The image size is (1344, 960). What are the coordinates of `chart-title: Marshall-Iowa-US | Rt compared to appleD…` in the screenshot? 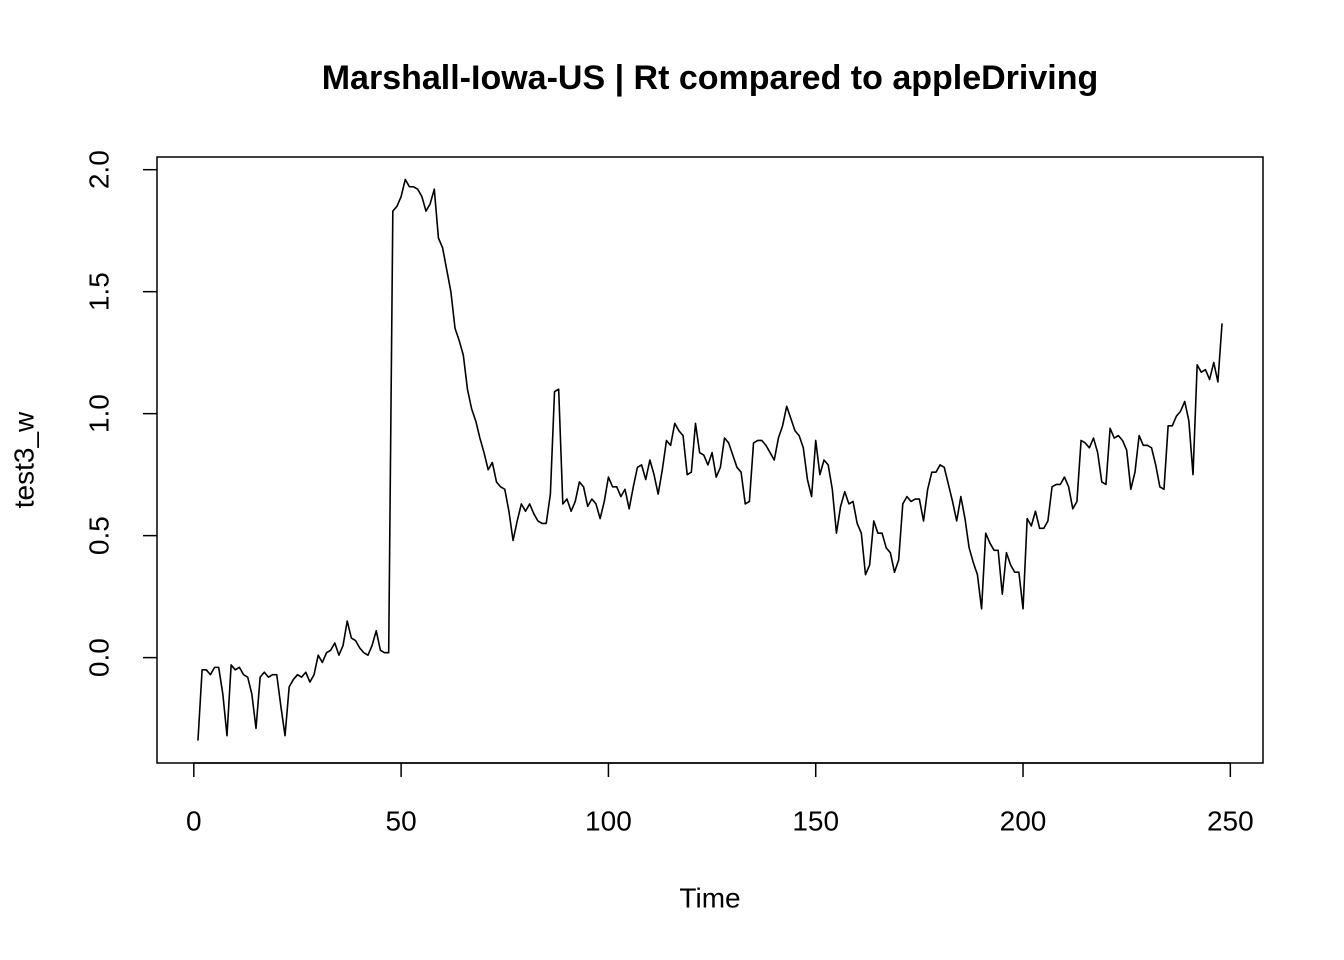 It's located at (710, 78).